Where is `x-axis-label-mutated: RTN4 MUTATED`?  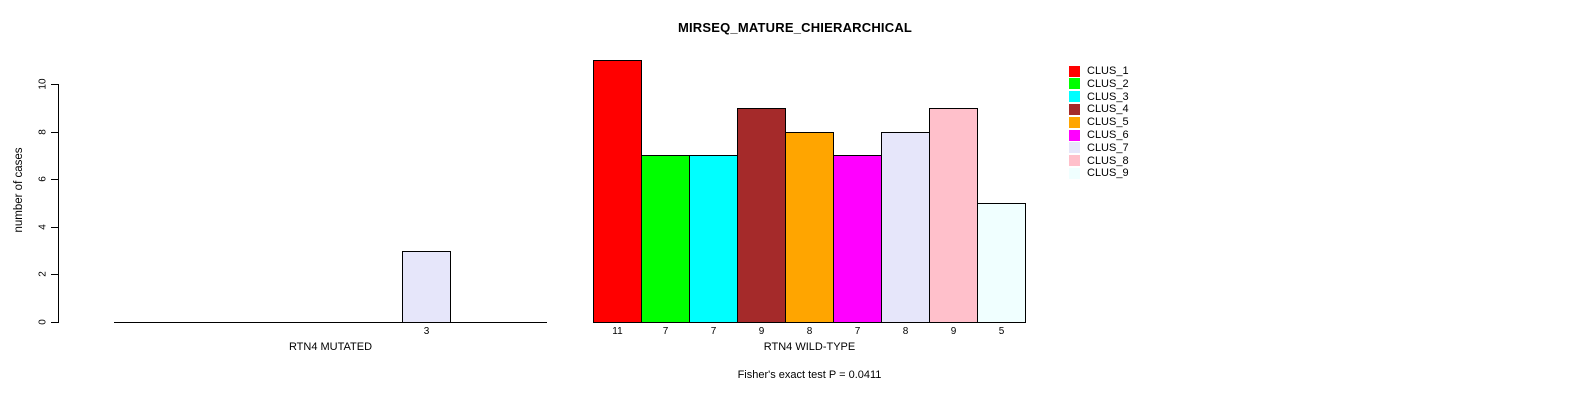
x-axis-label-mutated: RTN4 MUTATED is located at coordinates (330, 347).